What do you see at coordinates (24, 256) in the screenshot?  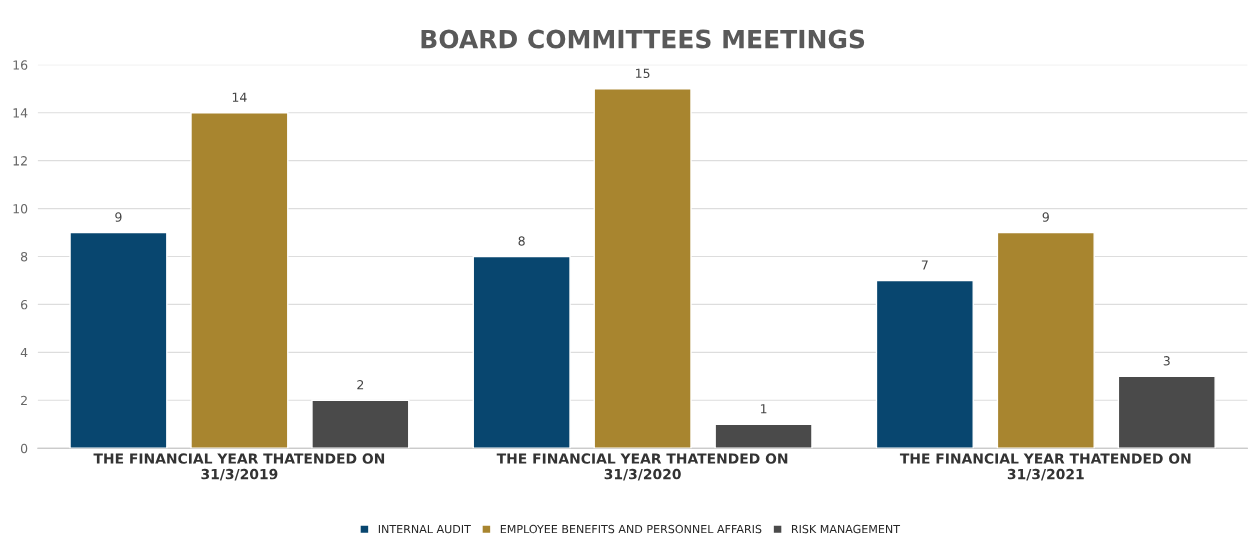 I see `y-tick-label: 8` at bounding box center [24, 256].